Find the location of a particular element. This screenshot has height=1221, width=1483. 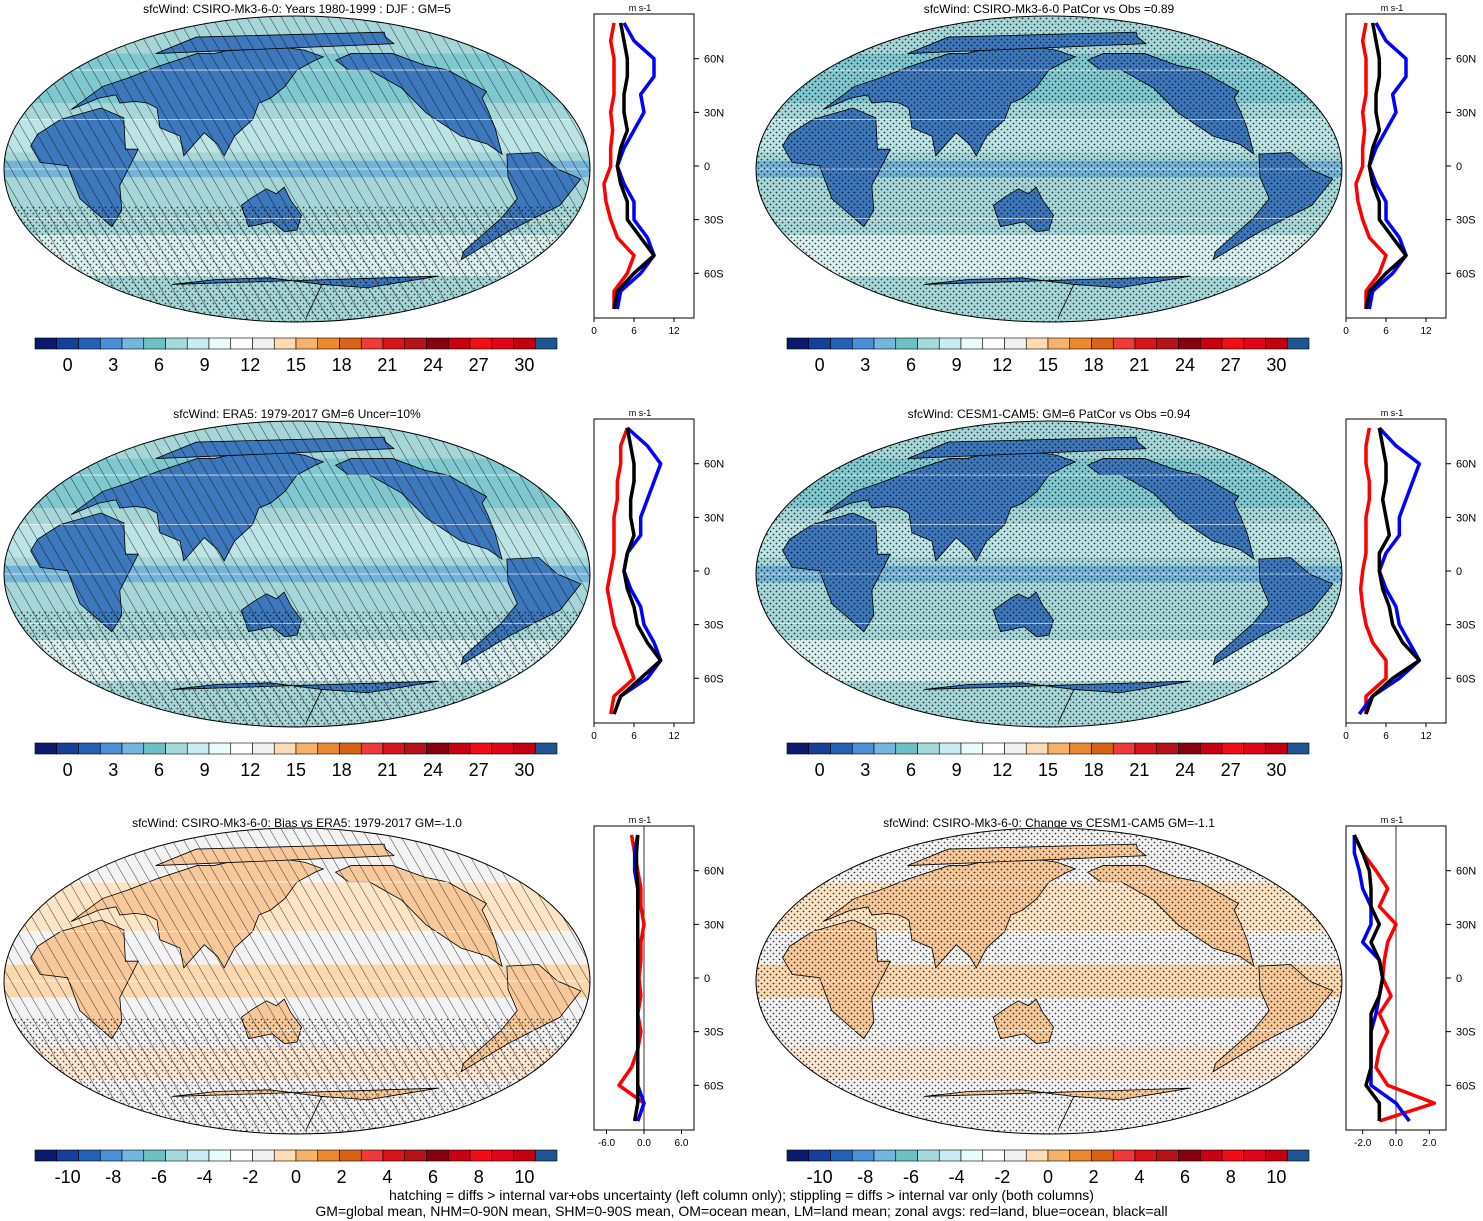

colorbar-label: 0 is located at coordinates (68, 770).